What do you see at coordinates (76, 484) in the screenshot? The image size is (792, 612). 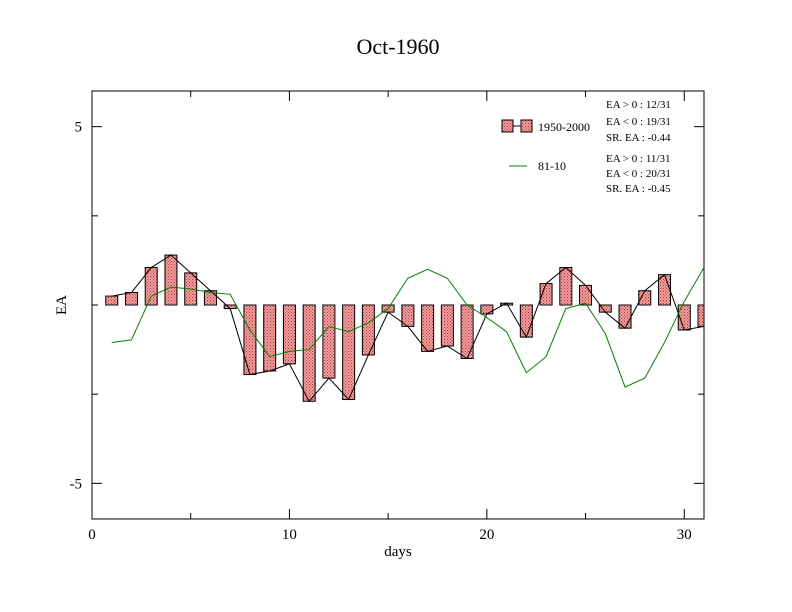 I see `y-tick-label: -5` at bounding box center [76, 484].